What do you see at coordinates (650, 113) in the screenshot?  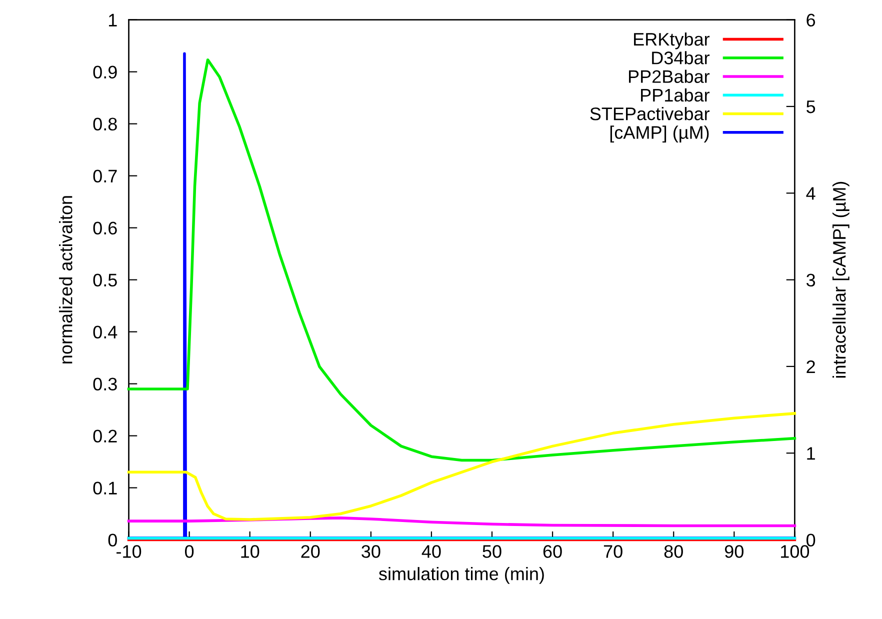 I see `legend-label: STEPactivebar` at bounding box center [650, 113].